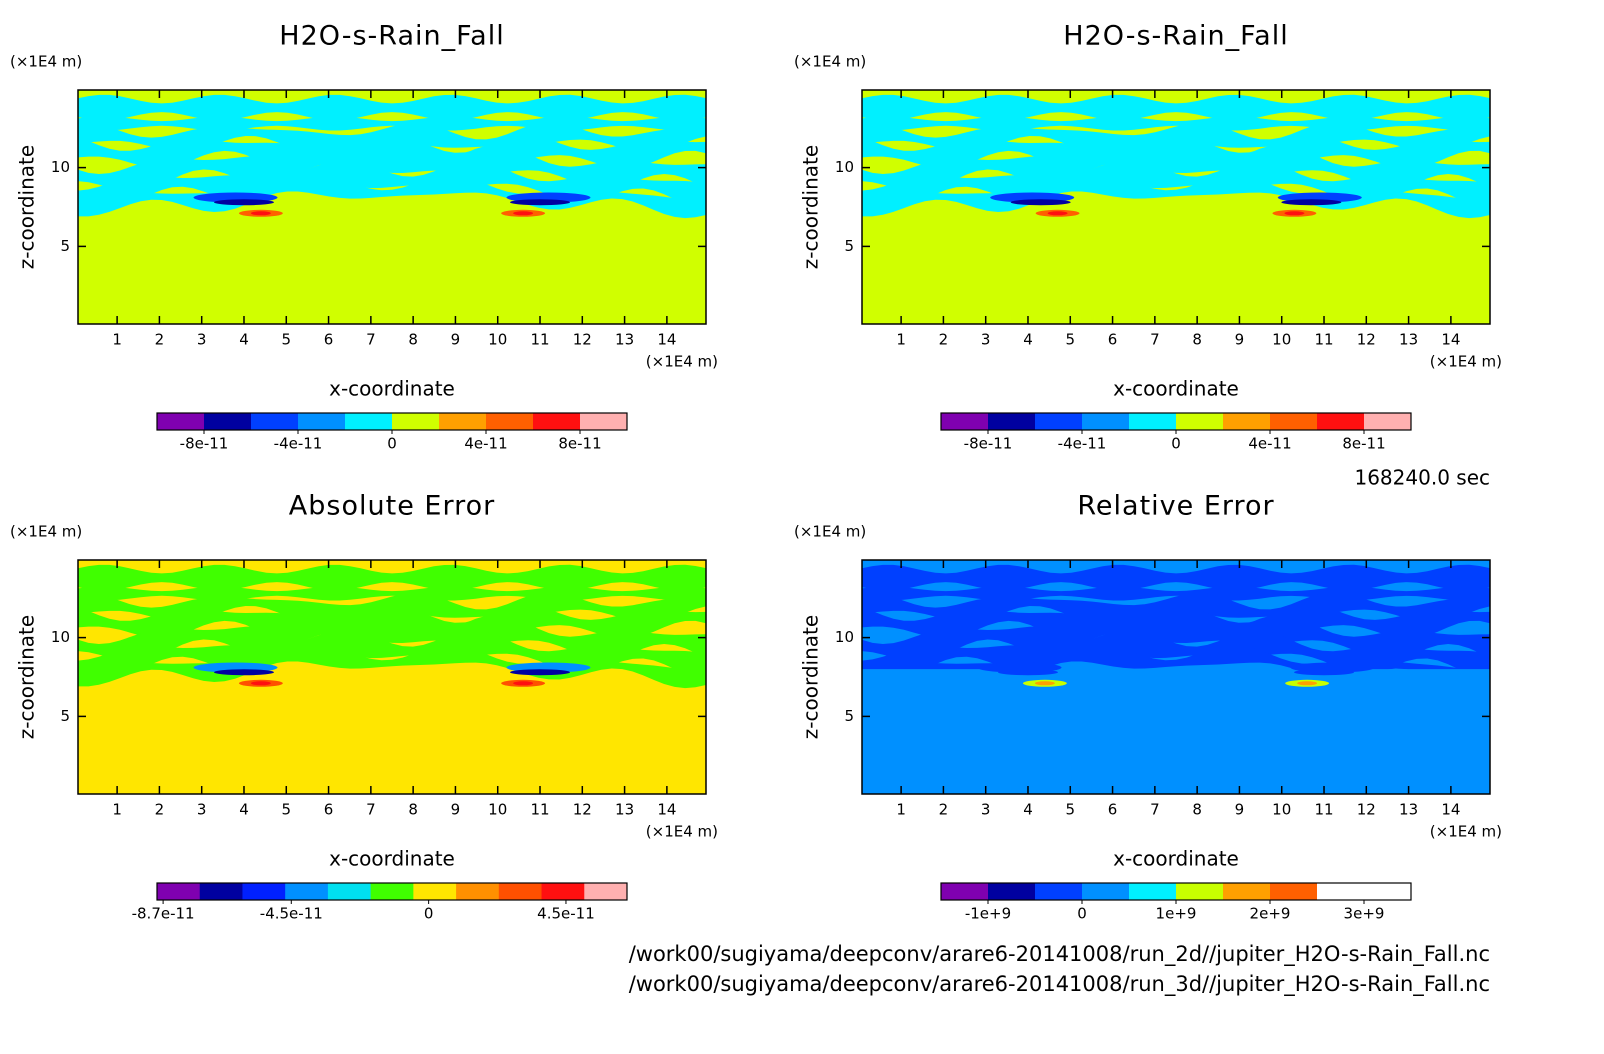  Describe the element at coordinates (539, 810) in the screenshot. I see `x-tick-label: 11` at that location.